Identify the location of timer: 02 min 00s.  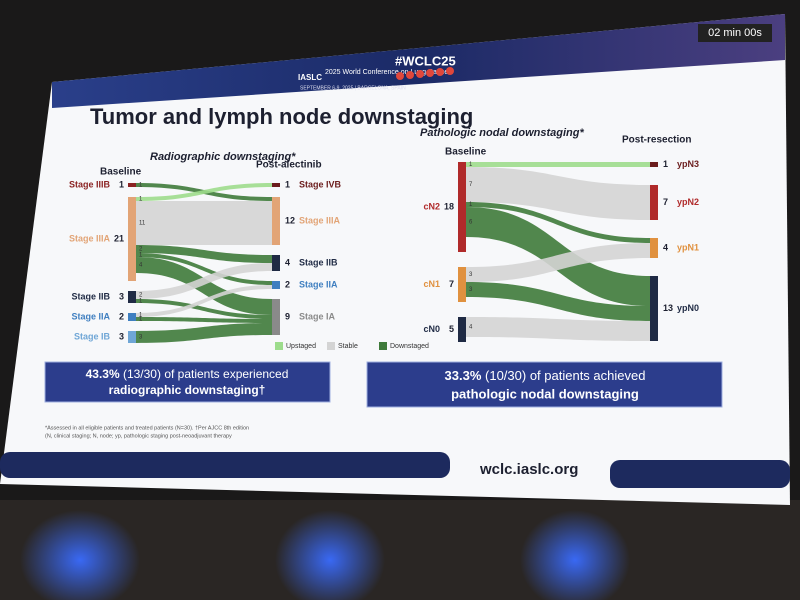
(735, 33).